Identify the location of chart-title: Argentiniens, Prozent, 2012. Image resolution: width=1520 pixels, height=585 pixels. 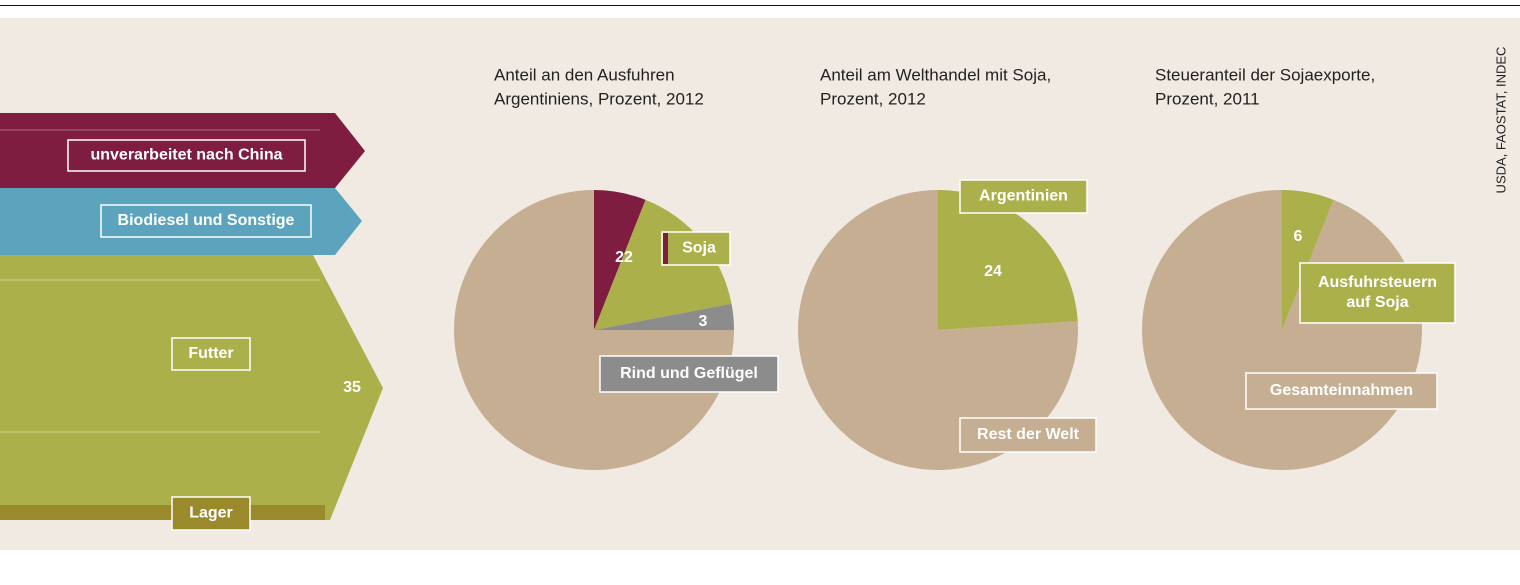
(599, 98).